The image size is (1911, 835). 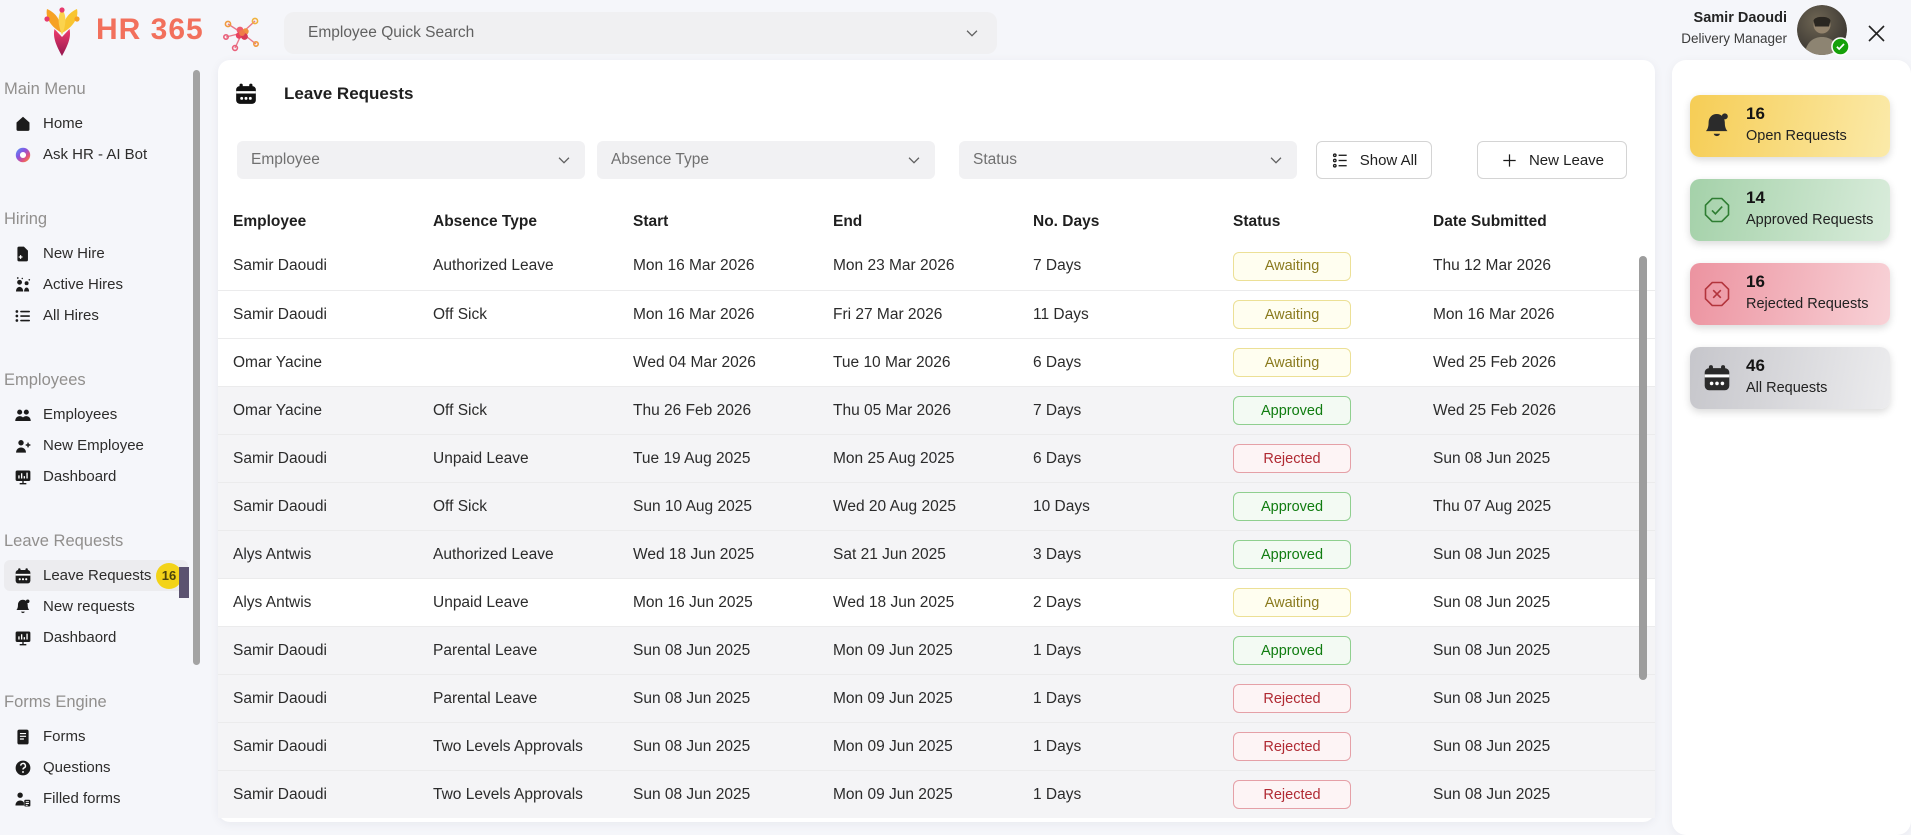 I want to click on sidebar-item-label: Dashboard, so click(x=80, y=476).